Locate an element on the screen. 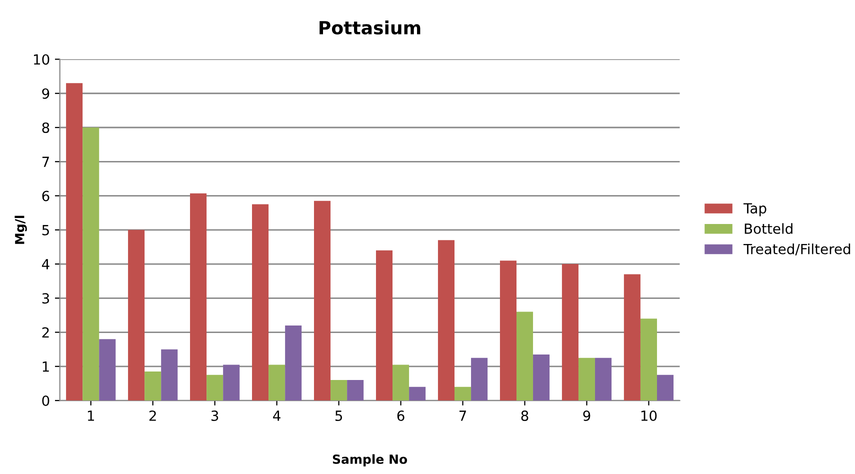 The image size is (855, 474). y-tick-label: 9 is located at coordinates (46, 93).